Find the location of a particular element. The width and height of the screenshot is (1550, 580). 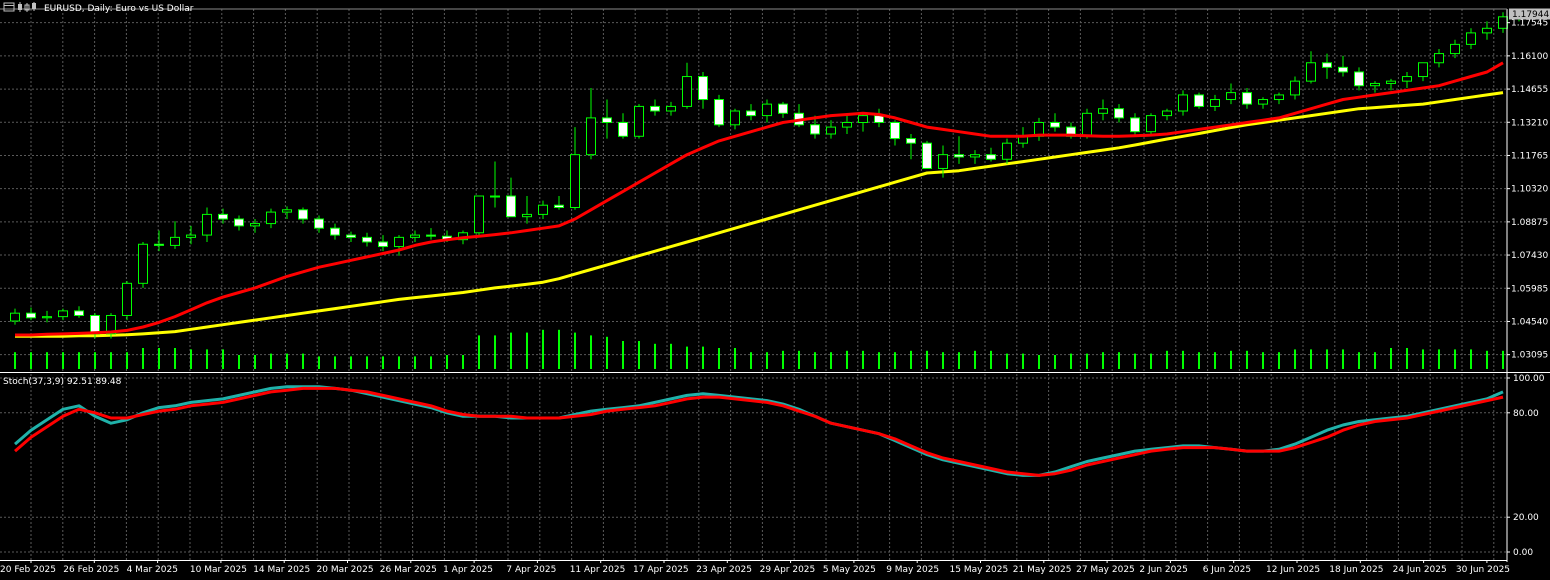

time-tick-label: 17 Apr 2025 is located at coordinates (661, 570).